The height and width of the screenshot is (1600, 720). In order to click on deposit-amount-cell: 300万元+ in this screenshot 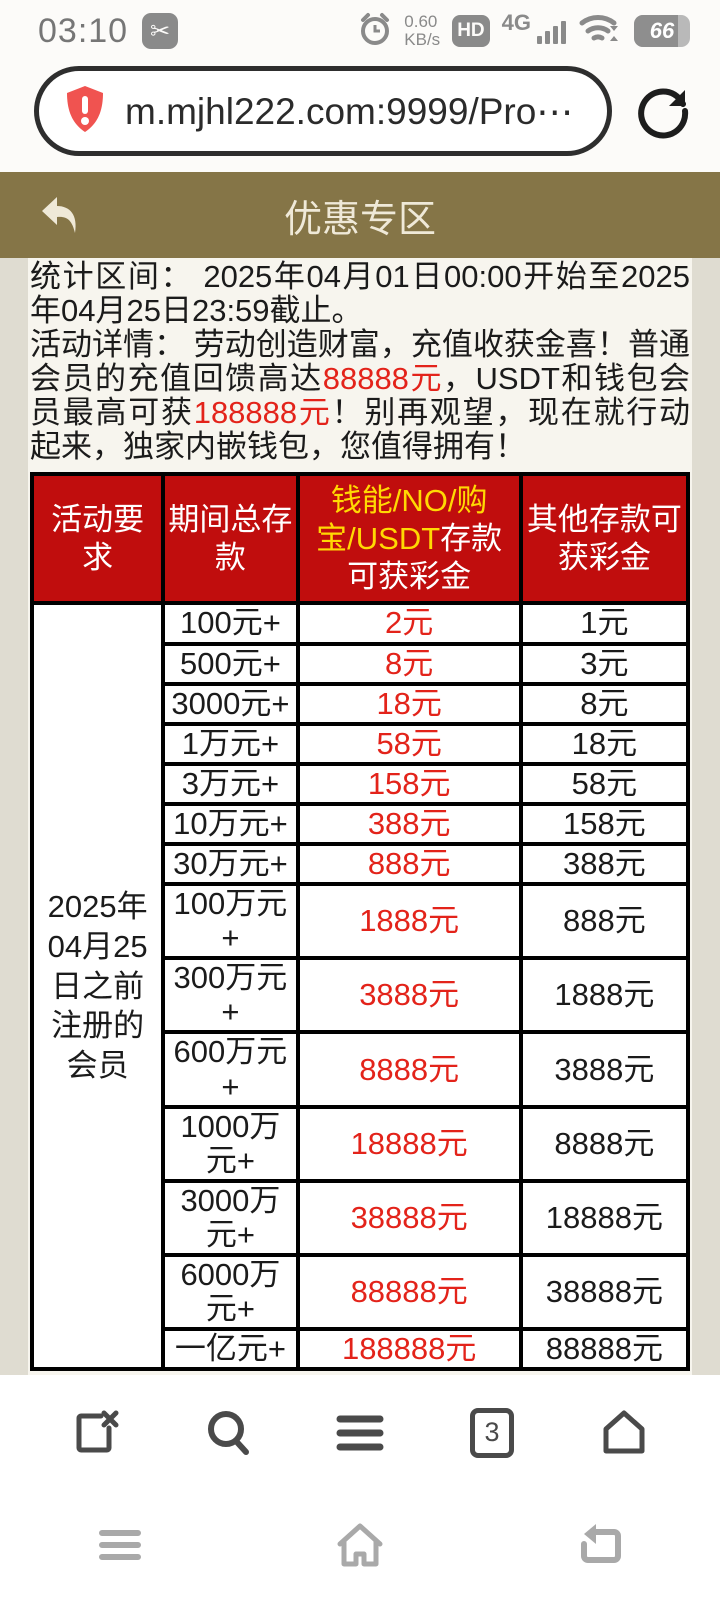, I will do `click(230, 995)`.